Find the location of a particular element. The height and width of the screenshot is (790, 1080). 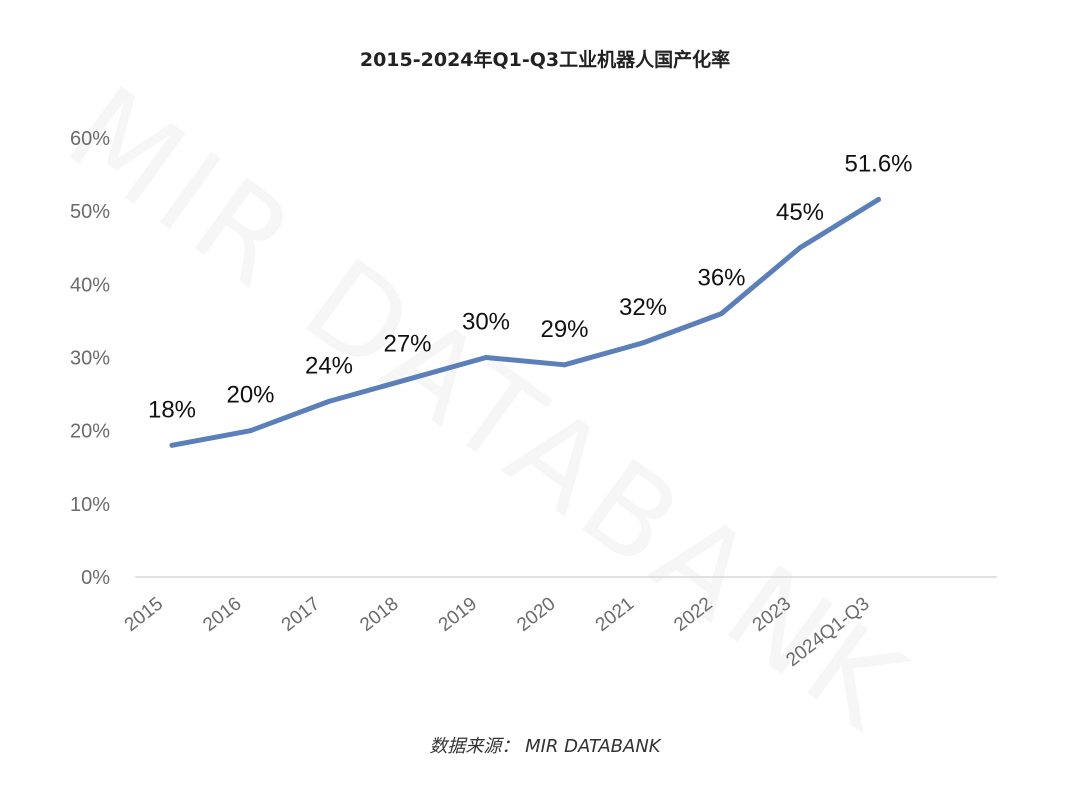

data-label: 24% is located at coordinates (329, 365).